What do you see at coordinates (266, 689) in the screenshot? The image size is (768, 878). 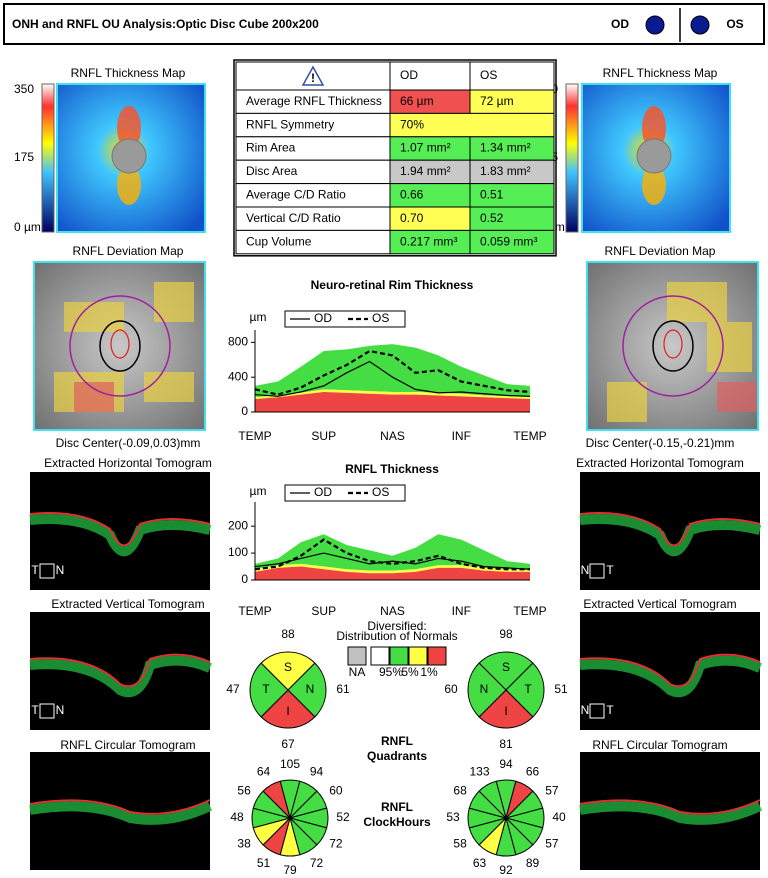 I see `quadrant-letter: T` at bounding box center [266, 689].